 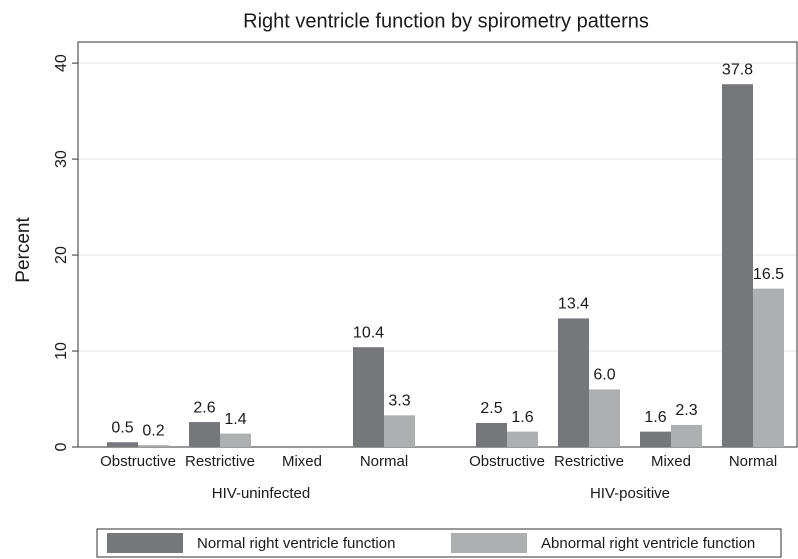 What do you see at coordinates (630, 493) in the screenshot?
I see `group-label: HIV-positive` at bounding box center [630, 493].